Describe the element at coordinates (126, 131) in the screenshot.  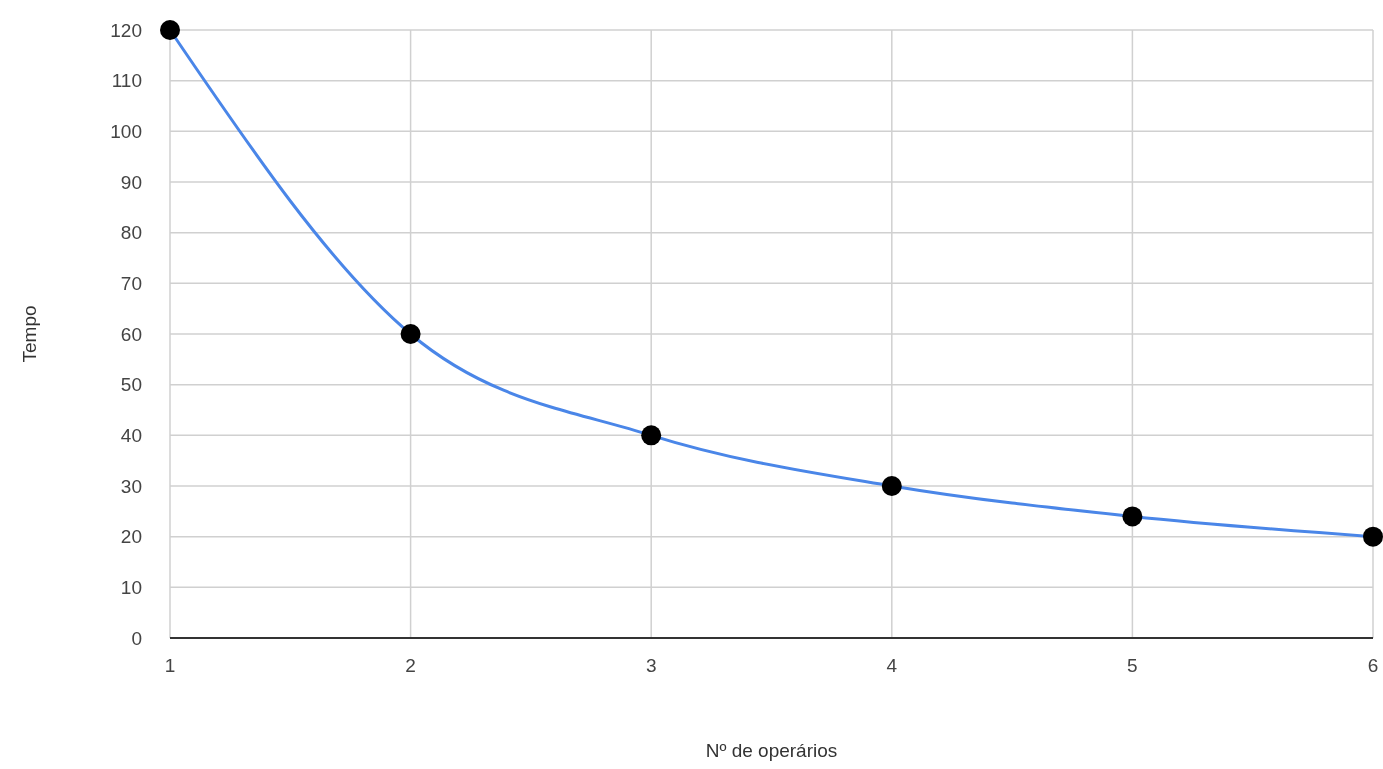
I see `y-tick-label: 100` at that location.